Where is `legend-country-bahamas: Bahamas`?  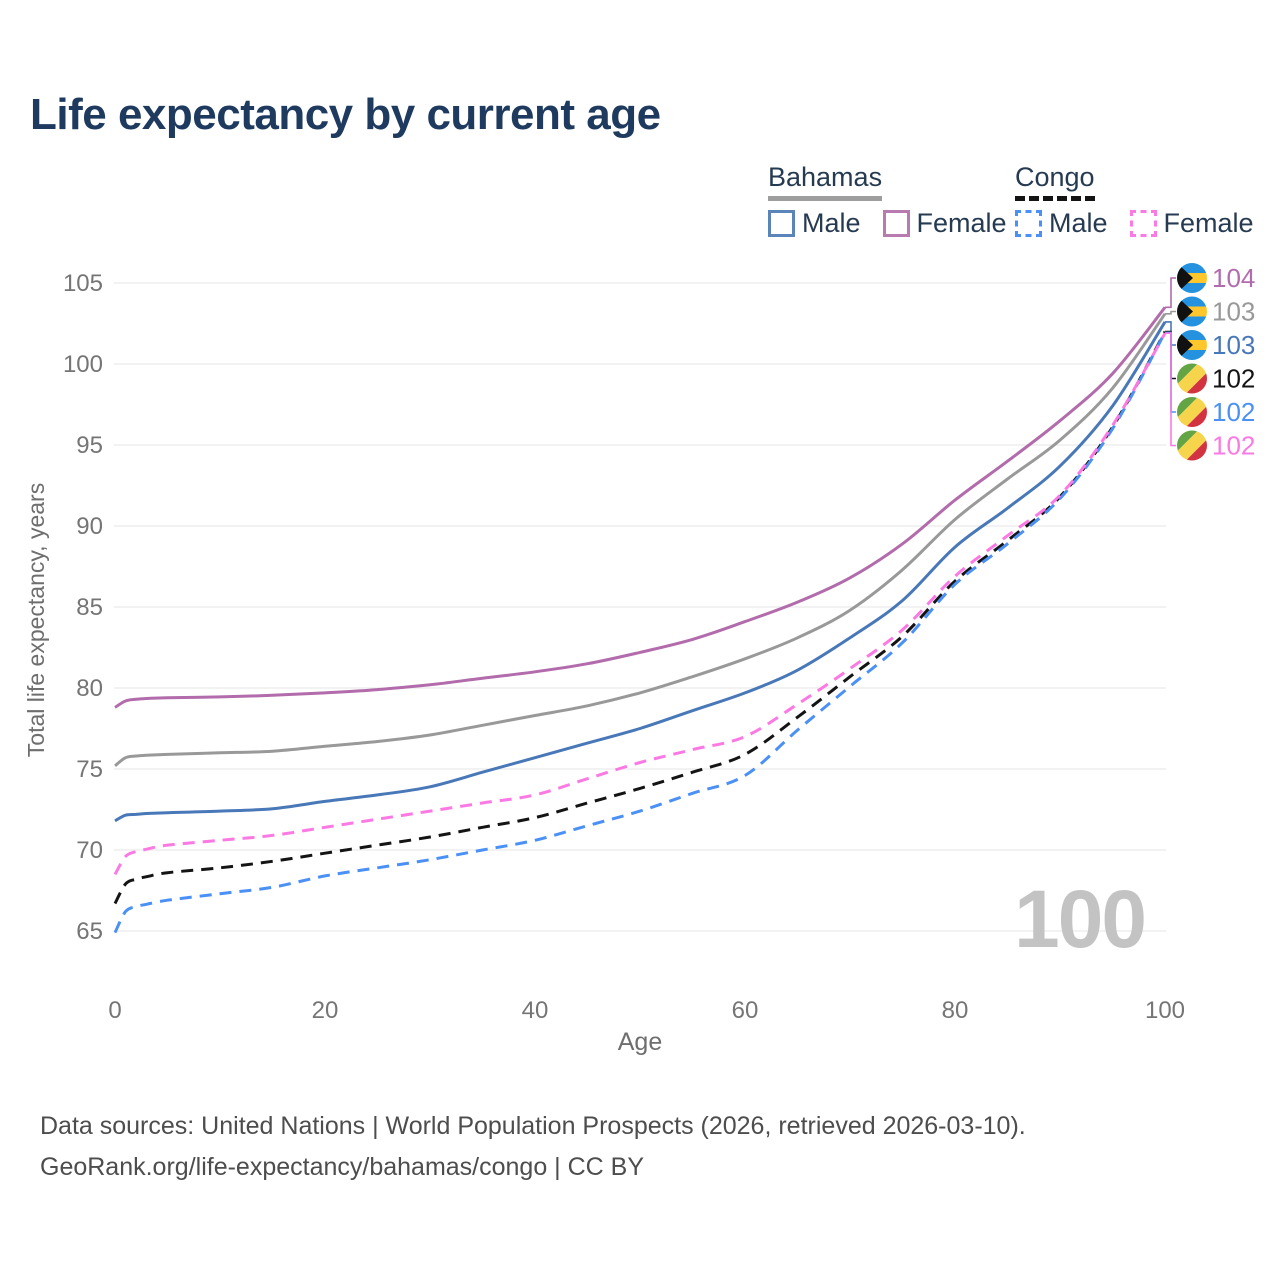 legend-country-bahamas: Bahamas is located at coordinates (825, 181).